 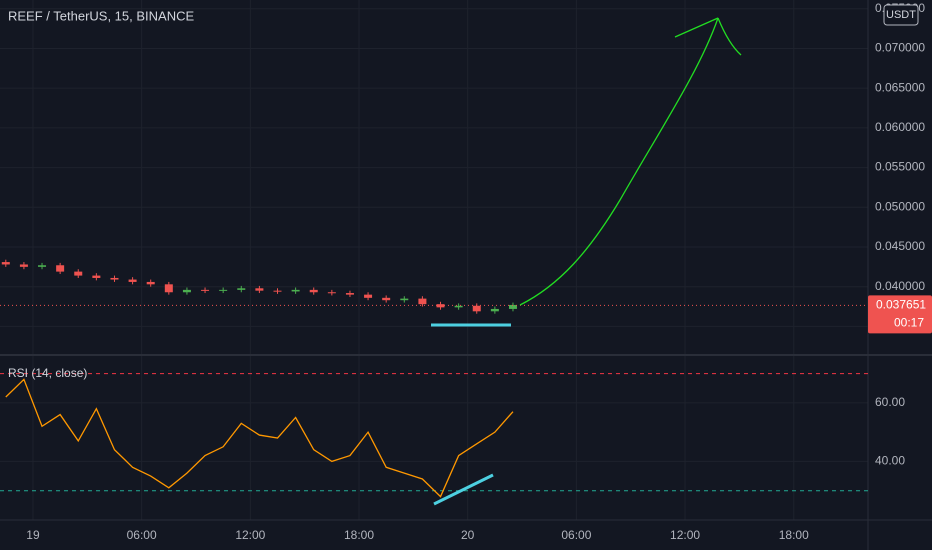 I want to click on rsi-title: RSI (14, close), so click(x=47, y=373).